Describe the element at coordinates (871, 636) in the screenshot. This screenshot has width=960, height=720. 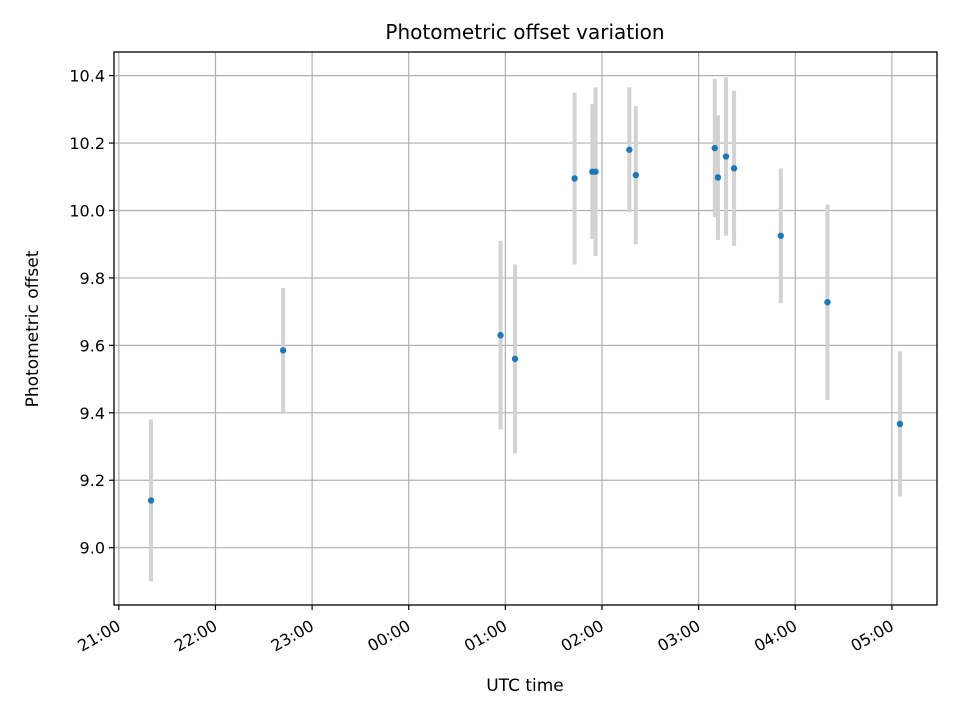
I see `x-tick-label: 05:00` at that location.